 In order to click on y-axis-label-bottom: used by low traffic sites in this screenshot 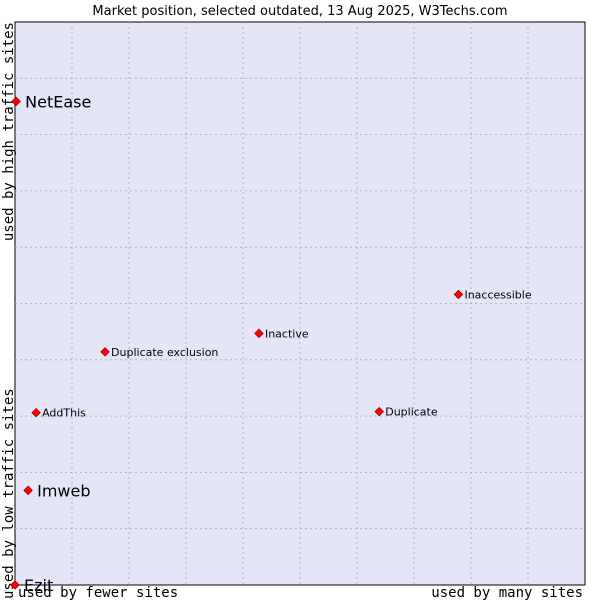, I will do `click(9, 493)`.